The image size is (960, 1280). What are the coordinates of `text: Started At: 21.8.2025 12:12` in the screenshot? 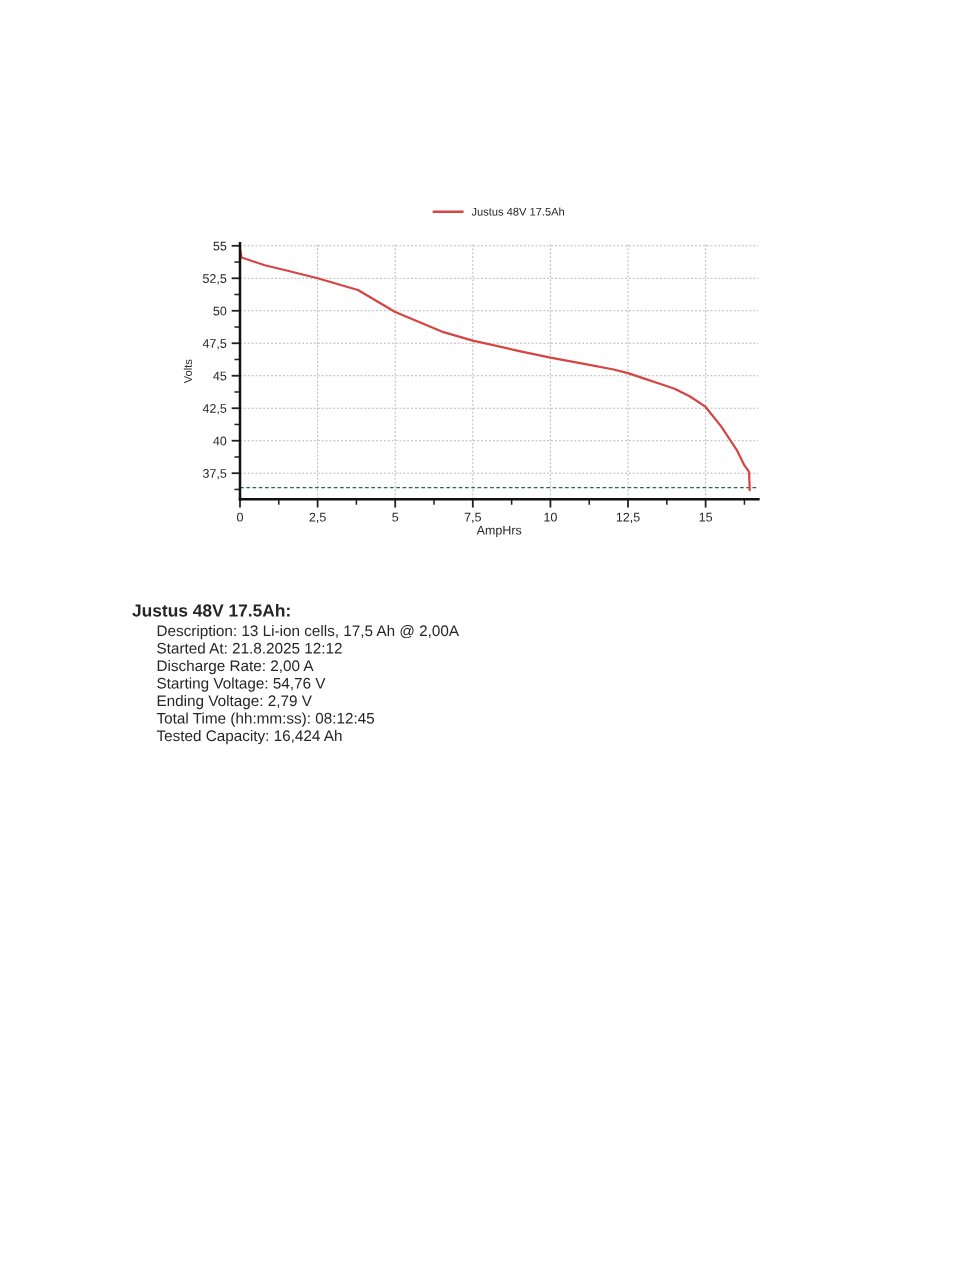 It's located at (249, 648).